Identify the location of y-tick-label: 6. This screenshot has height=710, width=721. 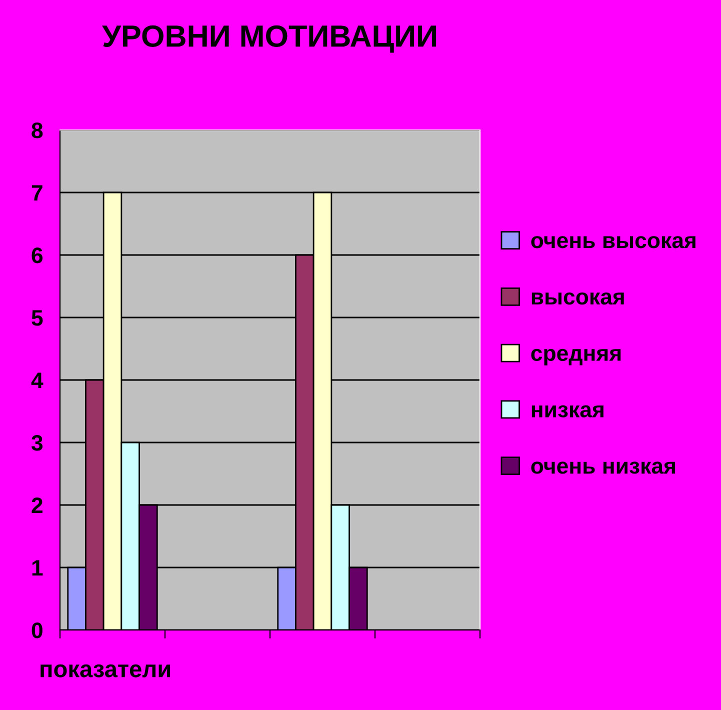
(37, 256).